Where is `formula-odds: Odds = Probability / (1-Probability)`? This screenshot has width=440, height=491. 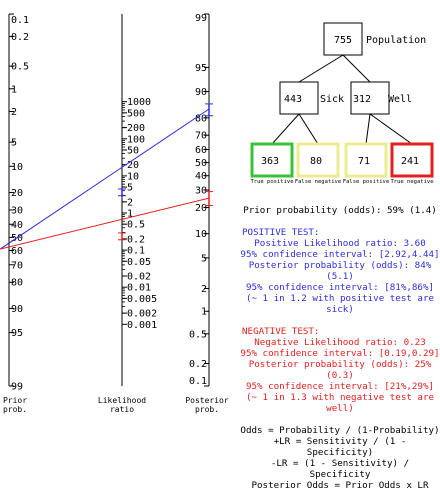
formula-odds: Odds = Probability / (1-Probability) is located at coordinates (340, 430).